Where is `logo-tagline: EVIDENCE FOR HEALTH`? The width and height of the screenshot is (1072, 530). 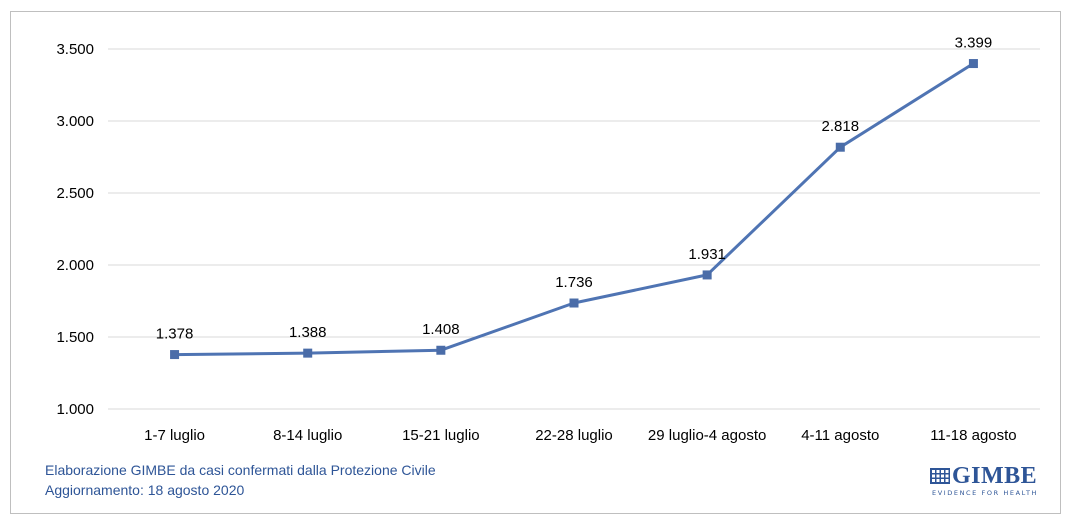 logo-tagline: EVIDENCE FOR HEALTH is located at coordinates (985, 493).